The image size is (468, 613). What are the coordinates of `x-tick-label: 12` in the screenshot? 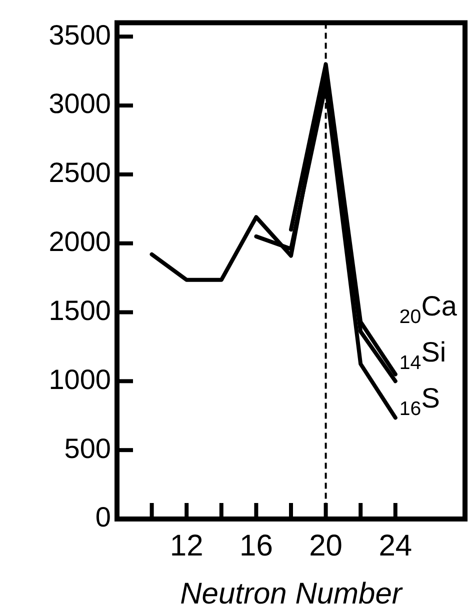 It's located at (187, 545).